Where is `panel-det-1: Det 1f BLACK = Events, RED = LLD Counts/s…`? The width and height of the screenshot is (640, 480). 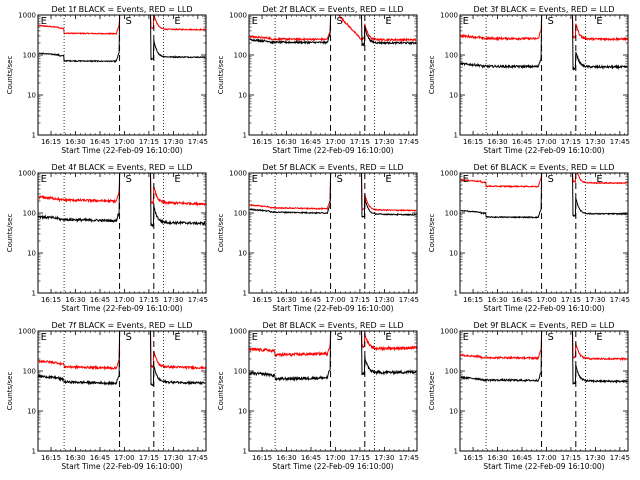
panel-det-1: Det 1f BLACK = Events, RED = LLD Counts/s… is located at coordinates (107, 80).